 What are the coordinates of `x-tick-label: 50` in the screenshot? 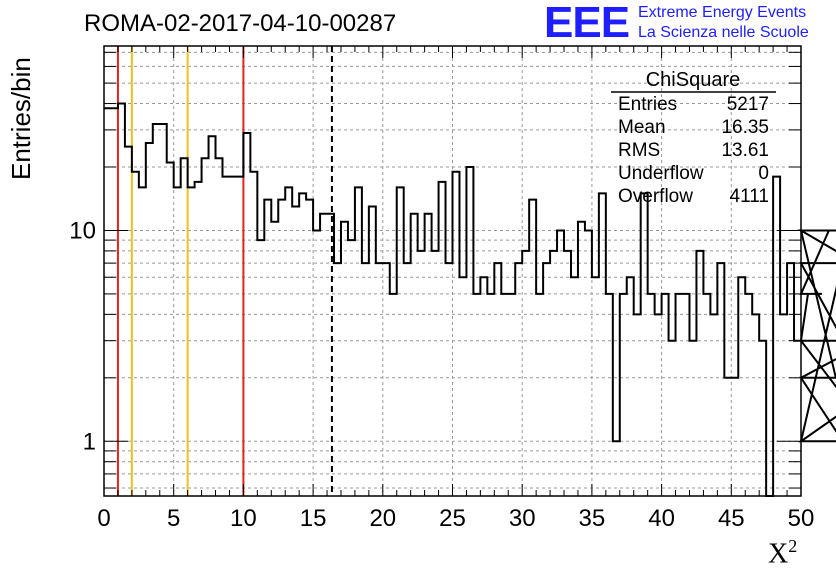 It's located at (801, 518).